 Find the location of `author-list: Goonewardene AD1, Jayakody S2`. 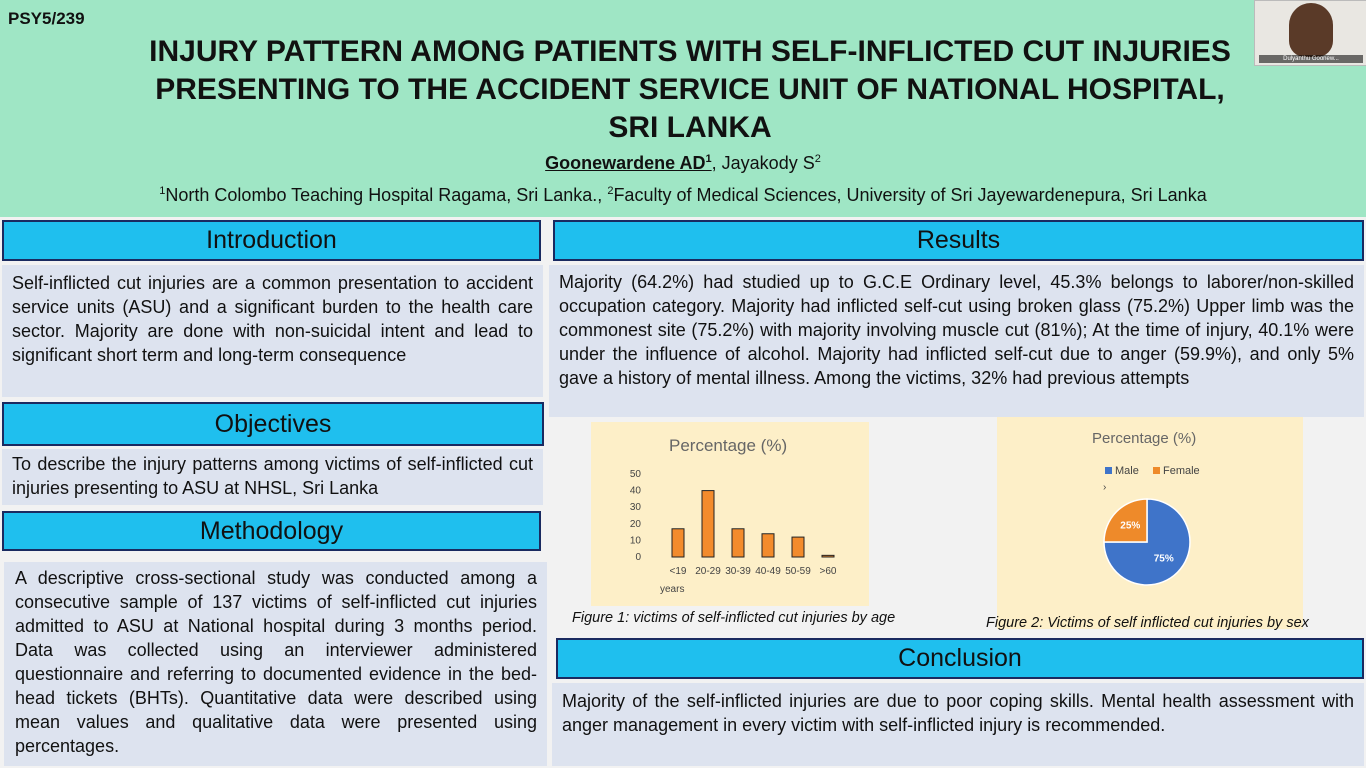

author-list: Goonewardene AD1, Jayakody S2 is located at coordinates (683, 163).